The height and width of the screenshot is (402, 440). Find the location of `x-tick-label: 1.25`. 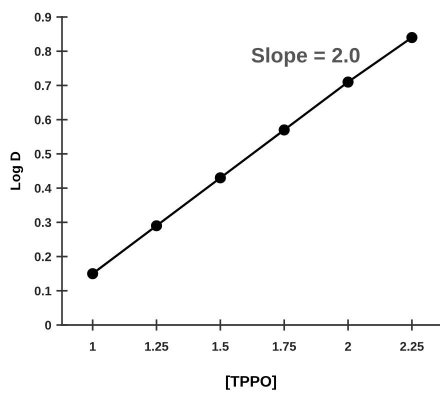

x-tick-label: 1.25 is located at coordinates (156, 346).